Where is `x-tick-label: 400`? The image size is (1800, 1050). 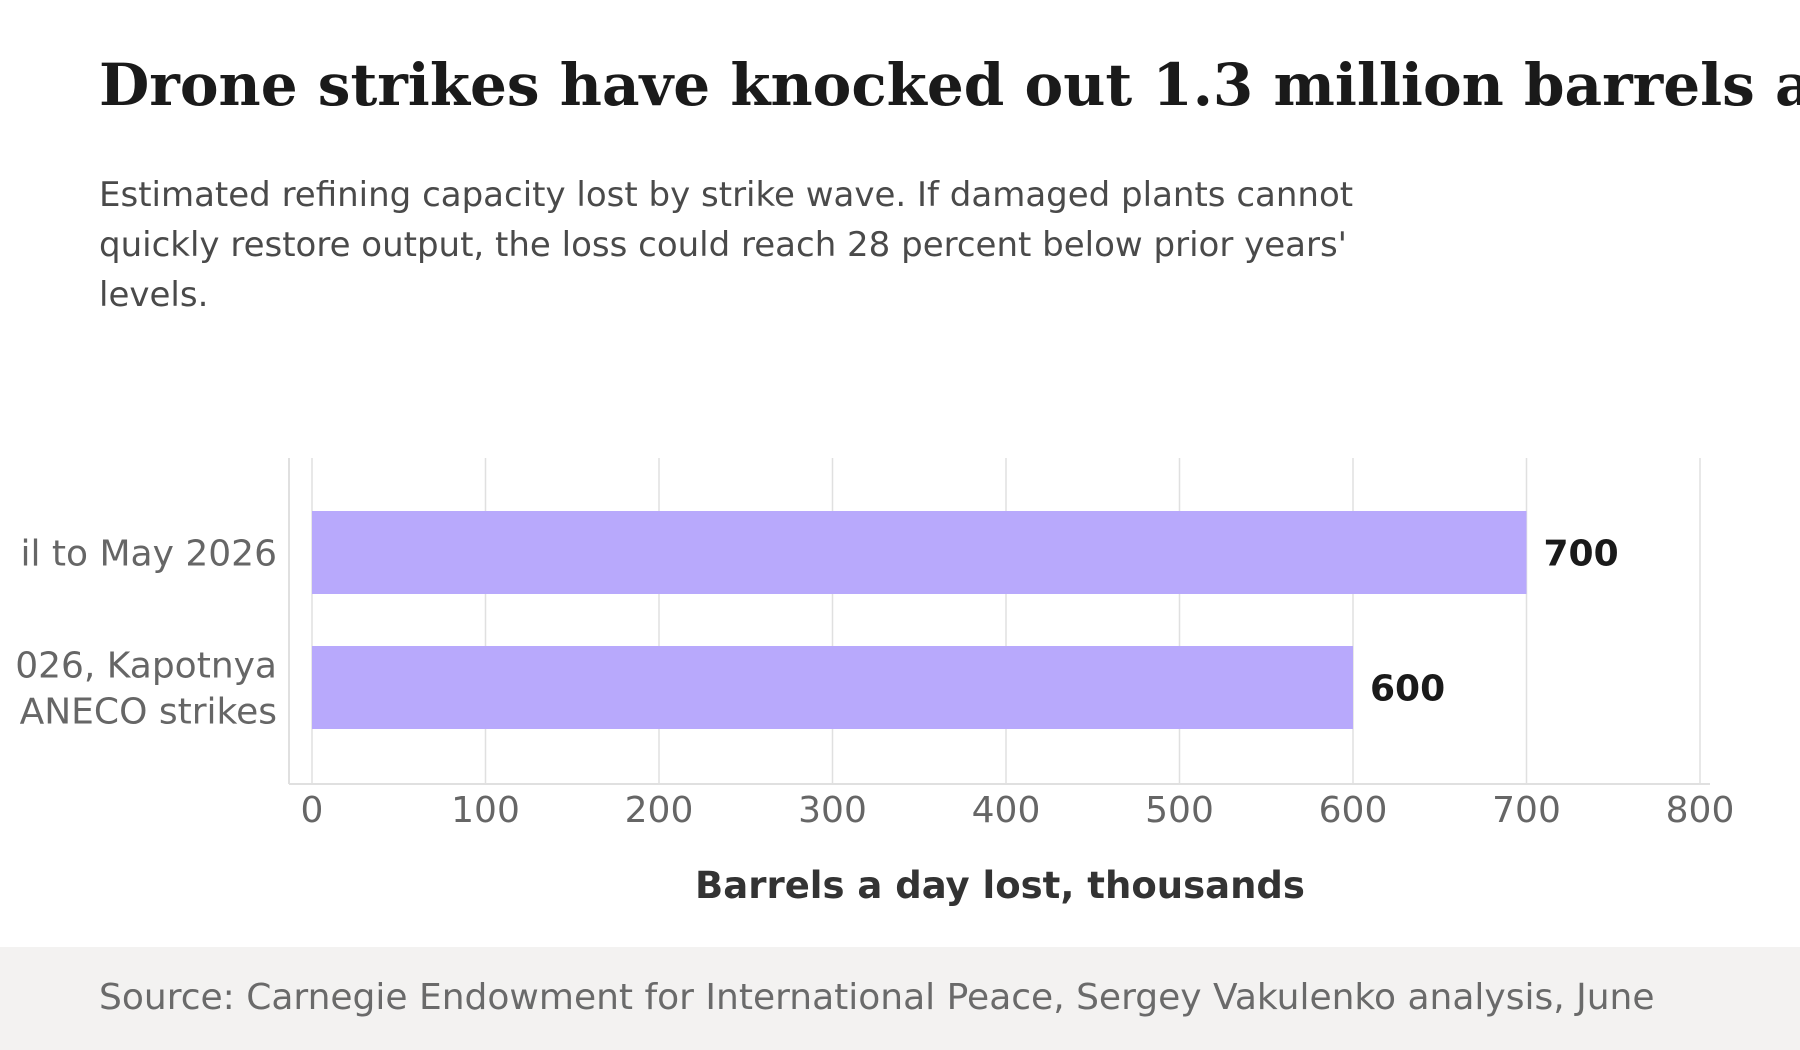 x-tick-label: 400 is located at coordinates (1006, 810).